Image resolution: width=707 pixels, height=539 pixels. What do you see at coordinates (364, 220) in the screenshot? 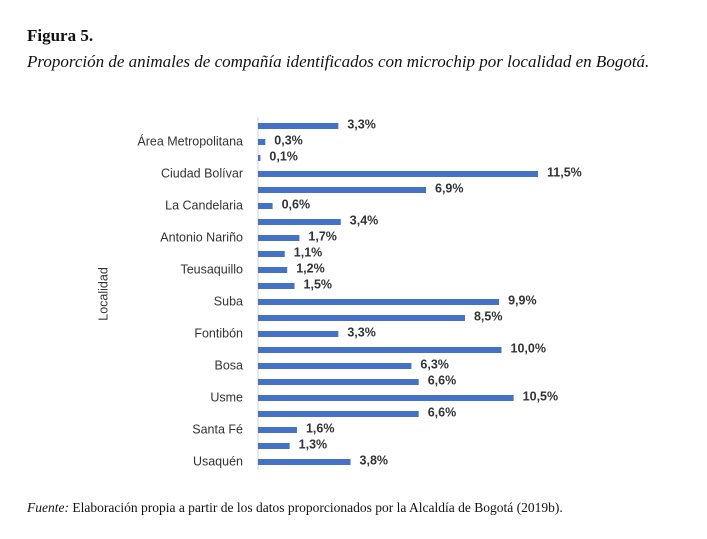
I see `value-label: 3,4%` at bounding box center [364, 220].